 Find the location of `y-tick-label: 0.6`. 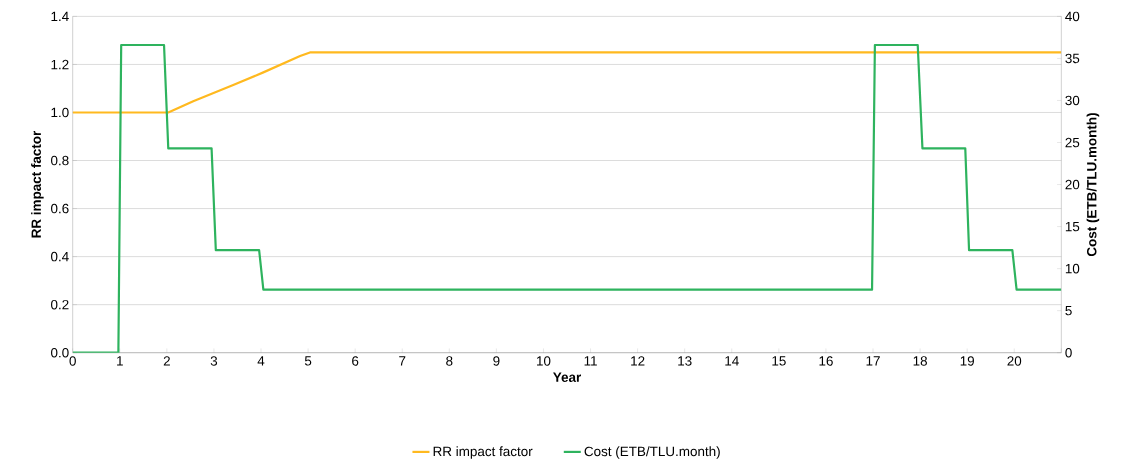

y-tick-label: 0.6 is located at coordinates (60, 208).